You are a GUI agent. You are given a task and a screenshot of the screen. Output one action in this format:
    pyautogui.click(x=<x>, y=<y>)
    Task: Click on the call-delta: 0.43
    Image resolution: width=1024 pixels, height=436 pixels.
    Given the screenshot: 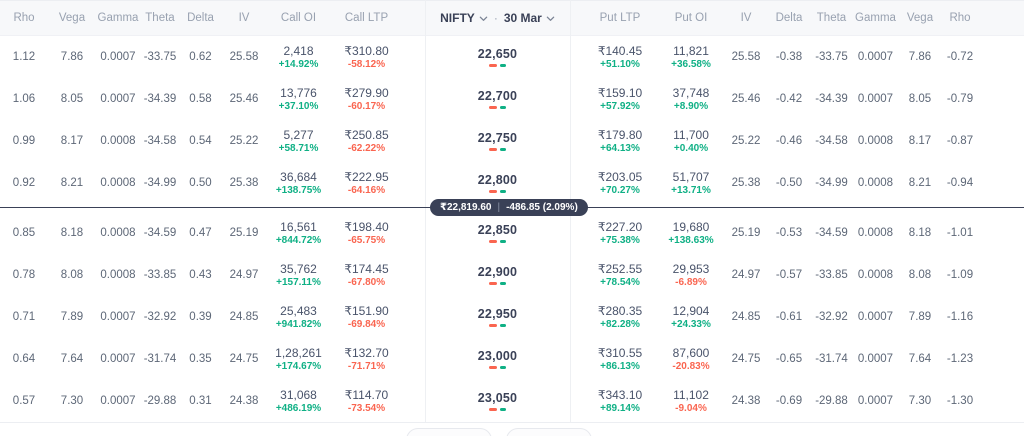 What is the action you would take?
    pyautogui.click(x=200, y=275)
    